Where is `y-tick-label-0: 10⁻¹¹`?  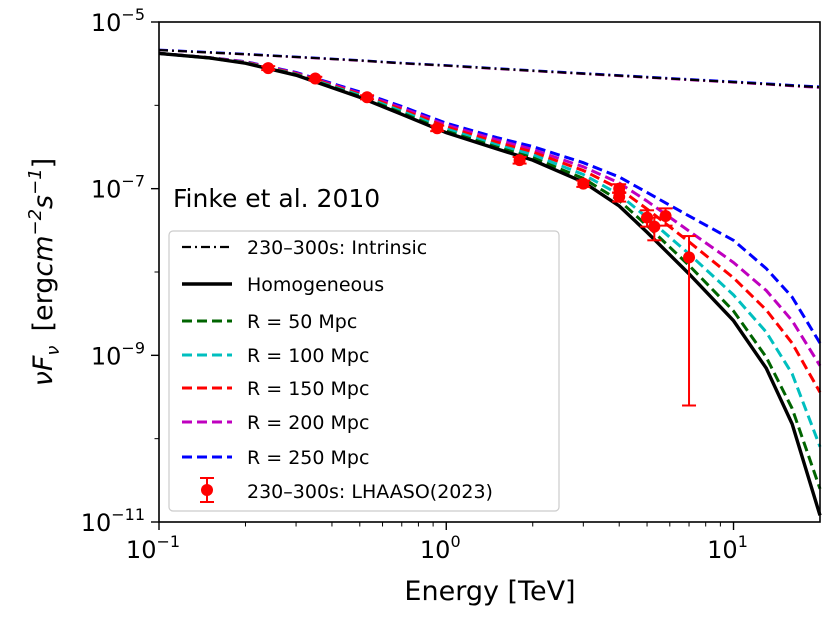
y-tick-label-0: 10⁻¹¹ is located at coordinates (113, 521).